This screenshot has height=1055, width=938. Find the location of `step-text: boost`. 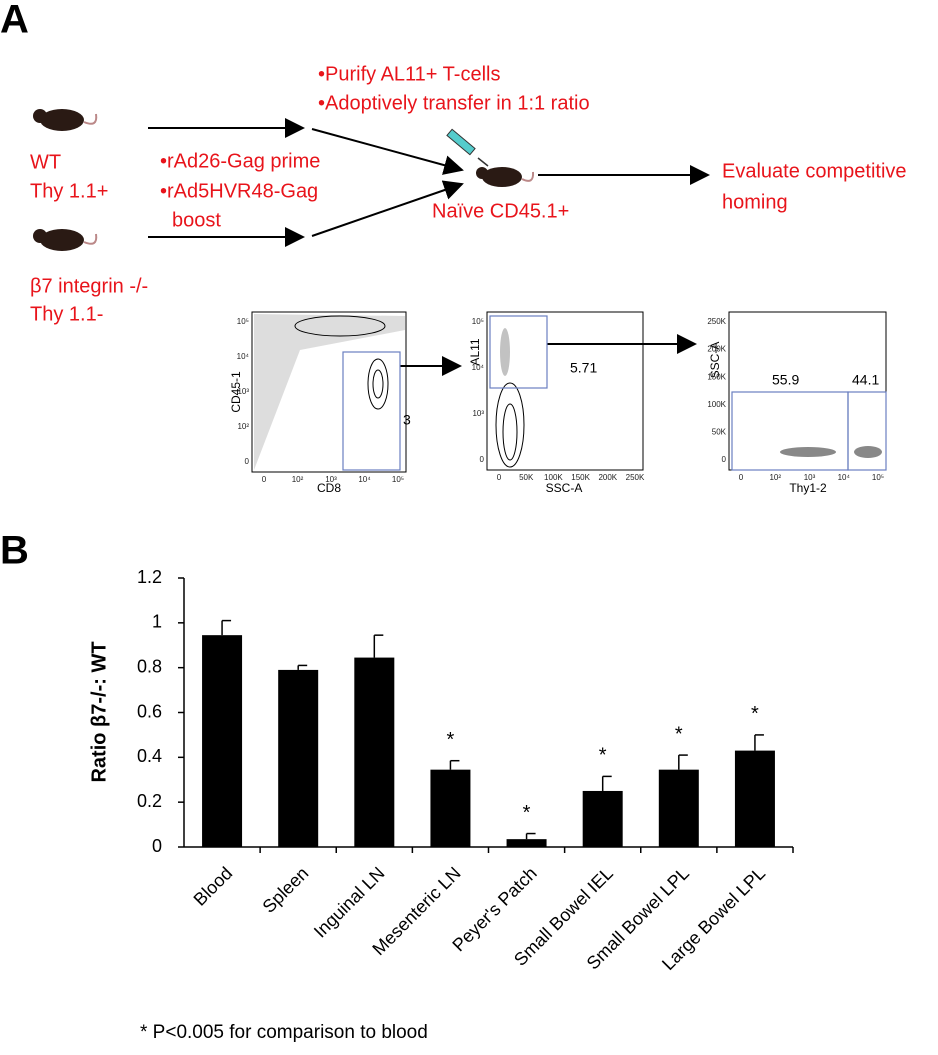

step-text: boost is located at coordinates (196, 220).